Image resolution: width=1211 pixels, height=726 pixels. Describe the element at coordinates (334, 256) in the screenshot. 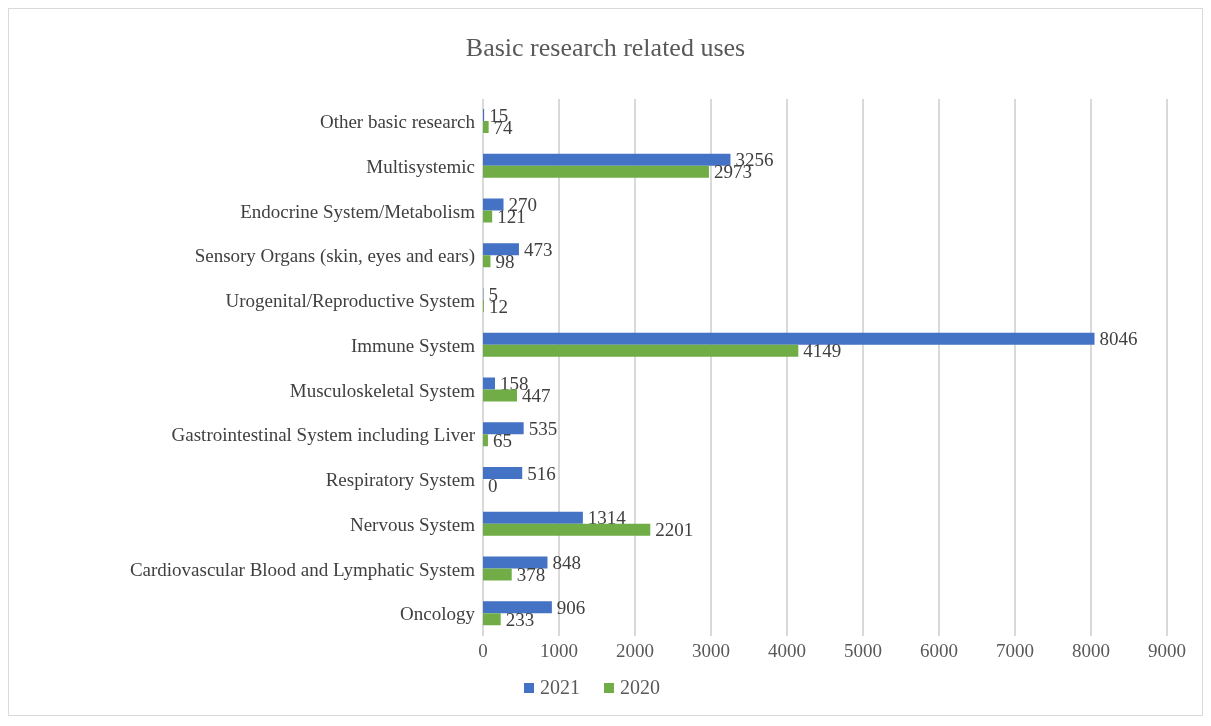

I see `y-tick-label: Sensory Organs (skin, eyes and ears)` at that location.